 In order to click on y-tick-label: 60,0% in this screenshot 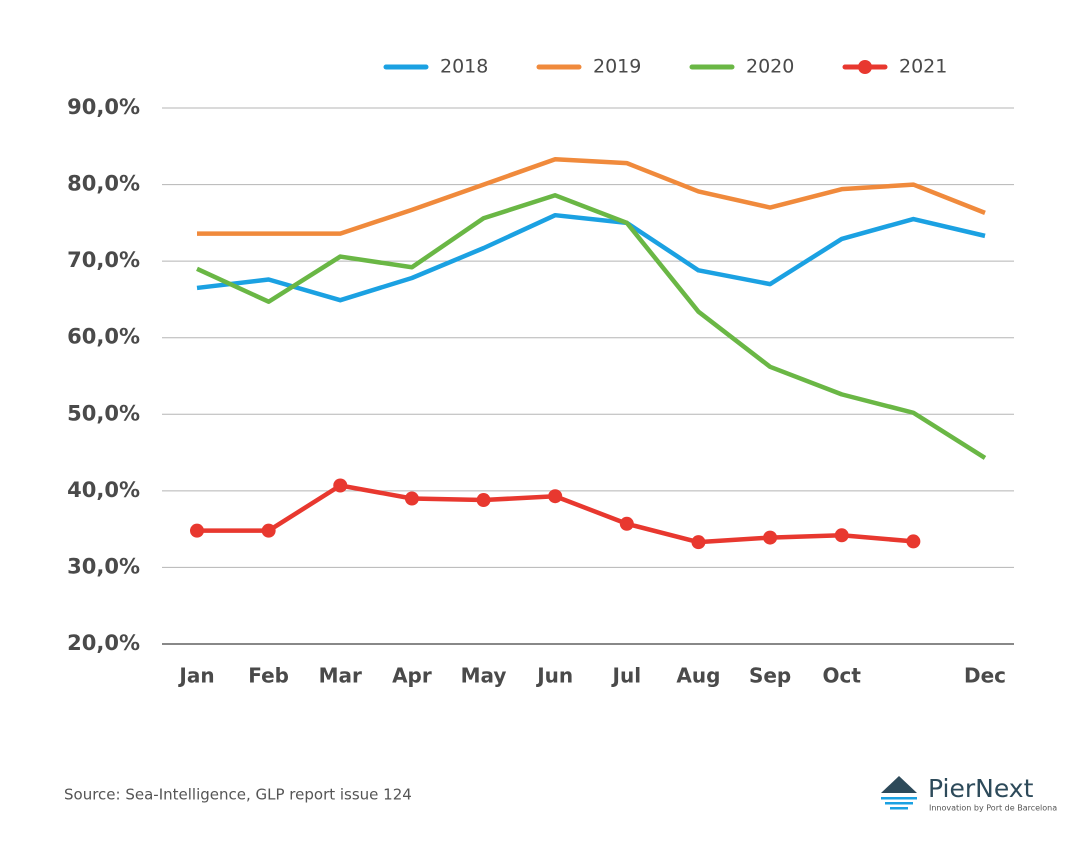, I will do `click(103, 337)`.